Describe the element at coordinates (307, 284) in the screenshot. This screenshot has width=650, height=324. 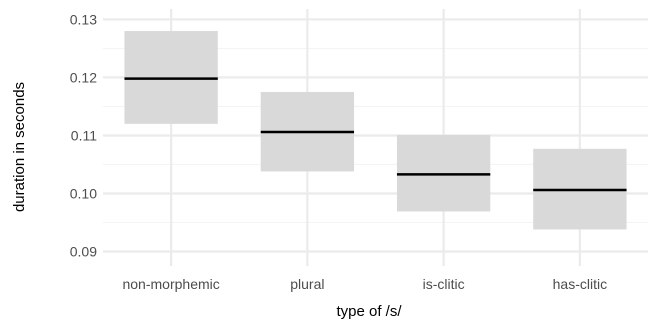
I see `x-tick-label: plural` at that location.